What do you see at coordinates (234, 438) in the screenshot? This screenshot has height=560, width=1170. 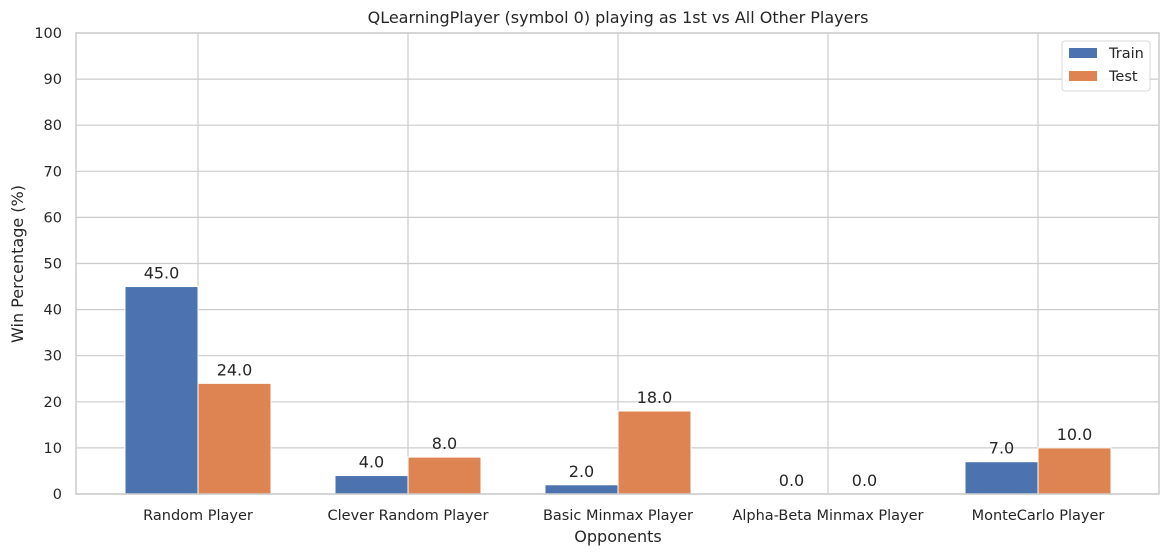 I see `bar-test-random-player` at bounding box center [234, 438].